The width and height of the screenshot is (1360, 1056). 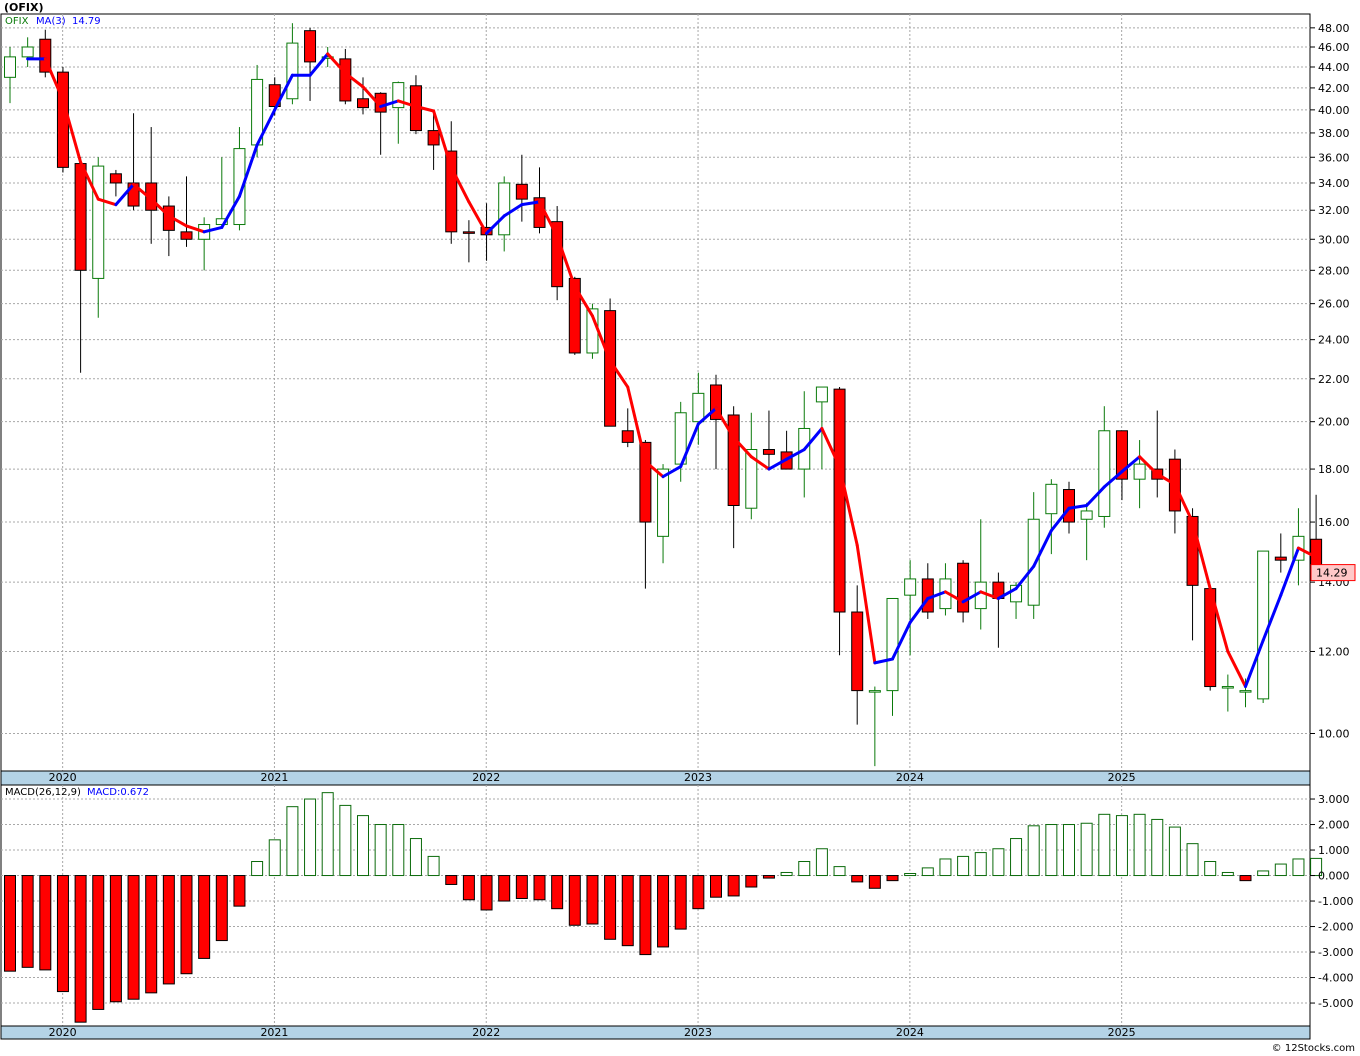 What do you see at coordinates (1122, 1032) in the screenshot?
I see `macd-x-tick-label: 2025` at bounding box center [1122, 1032].